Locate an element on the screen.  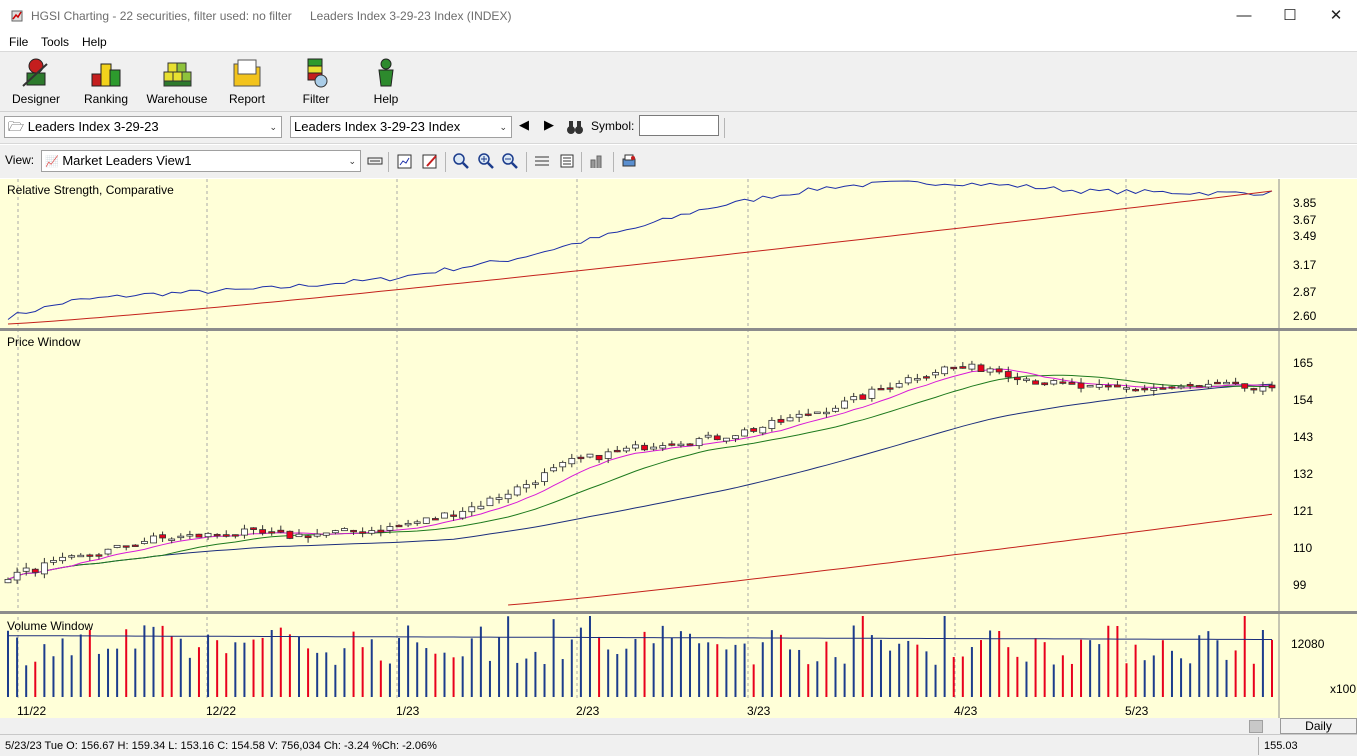
period-button: Daily is located at coordinates (1318, 726).